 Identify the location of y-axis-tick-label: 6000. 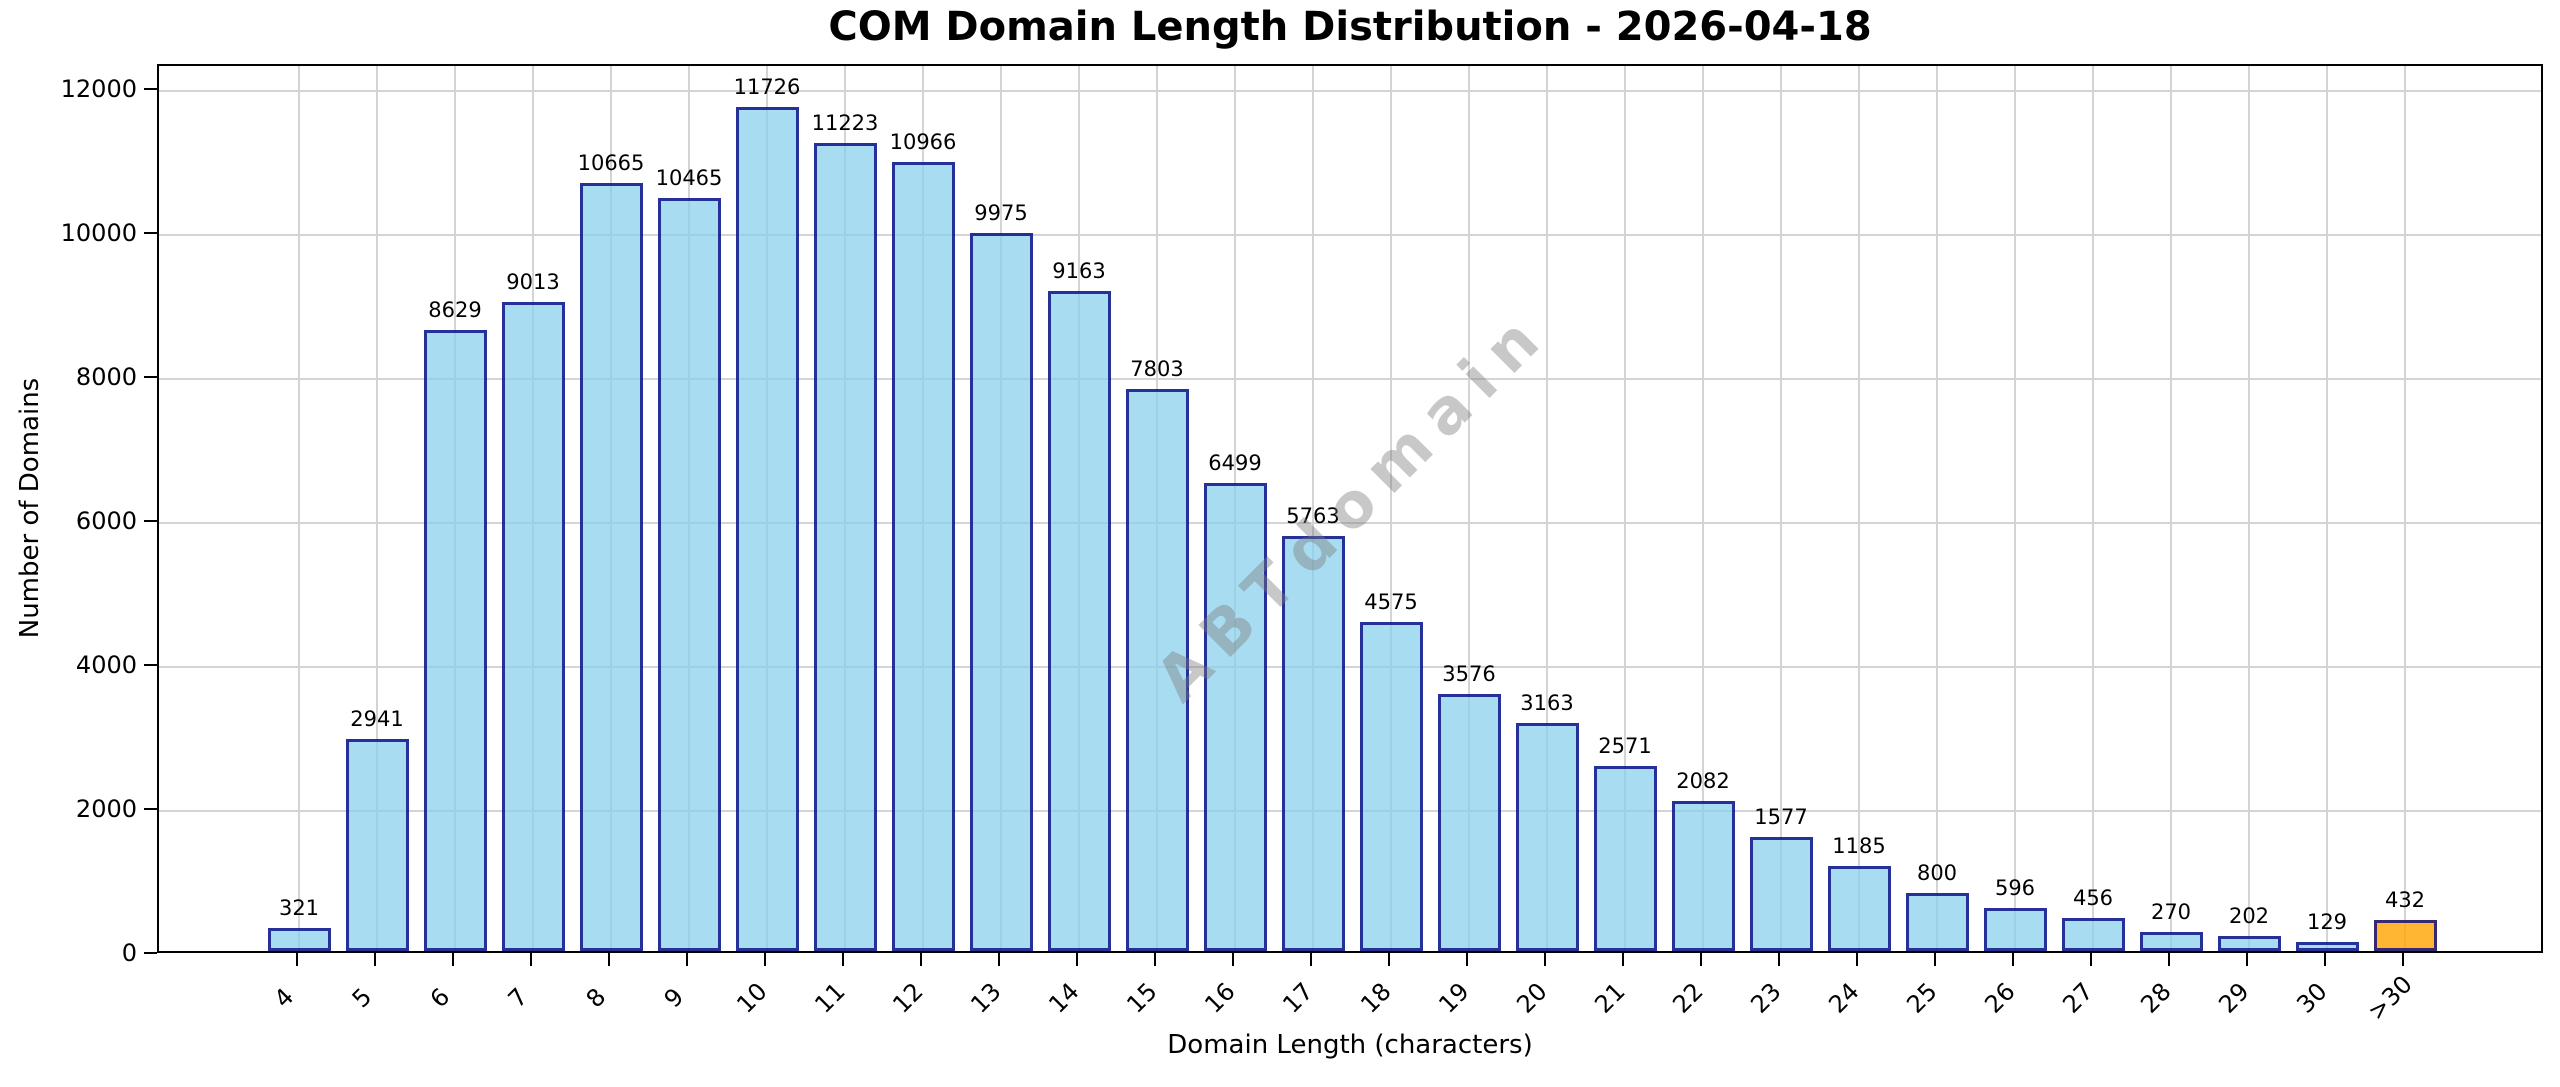
(106, 521).